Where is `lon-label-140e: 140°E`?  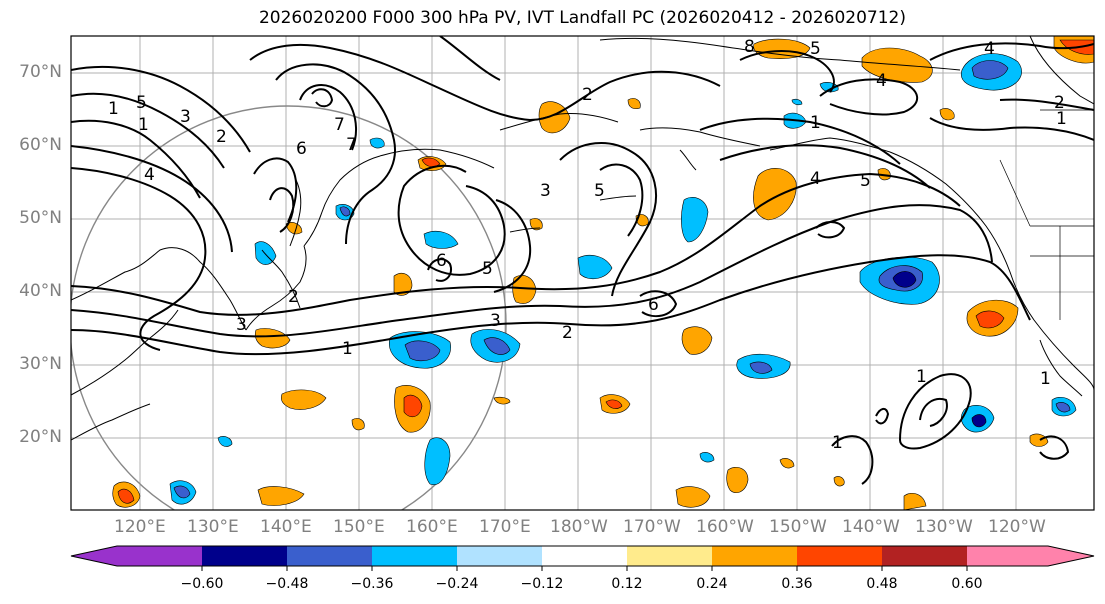 lon-label-140e: 140°E is located at coordinates (286, 527).